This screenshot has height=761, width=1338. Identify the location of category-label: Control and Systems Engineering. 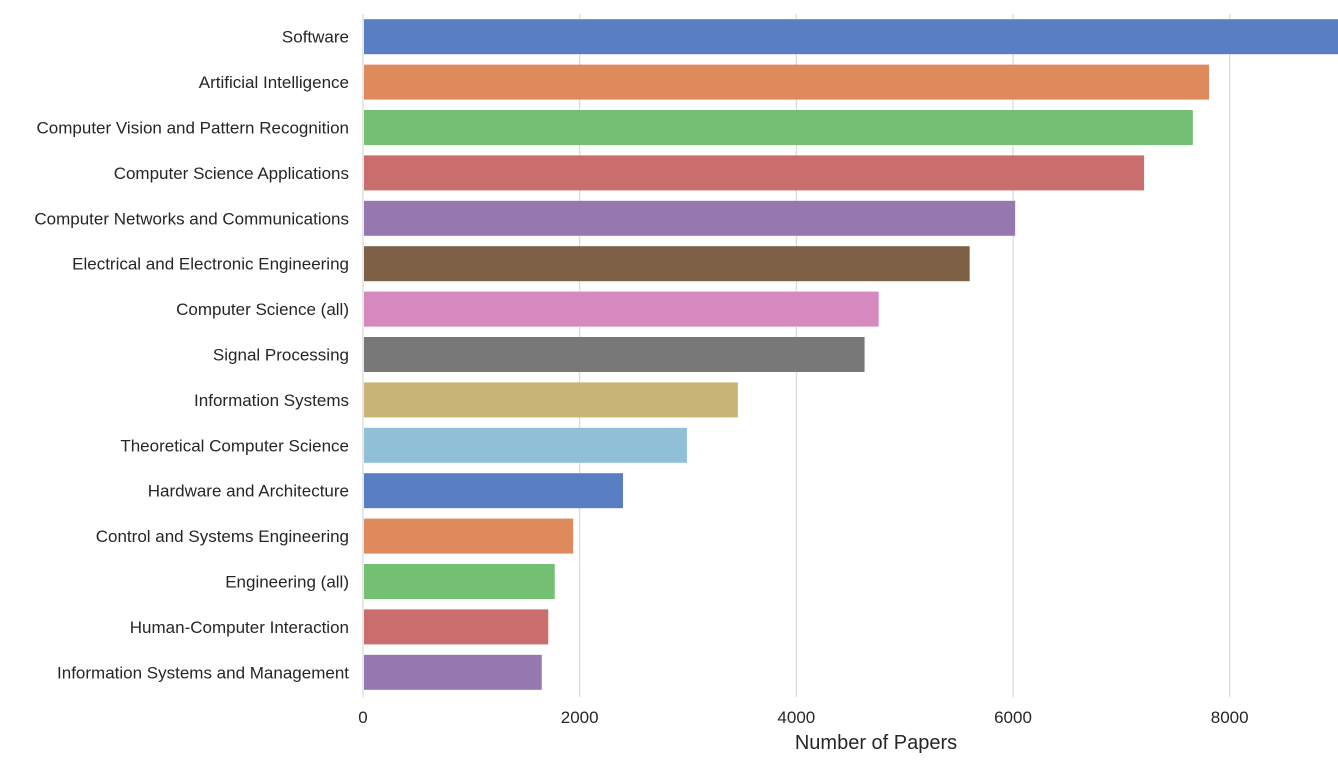
(222, 536).